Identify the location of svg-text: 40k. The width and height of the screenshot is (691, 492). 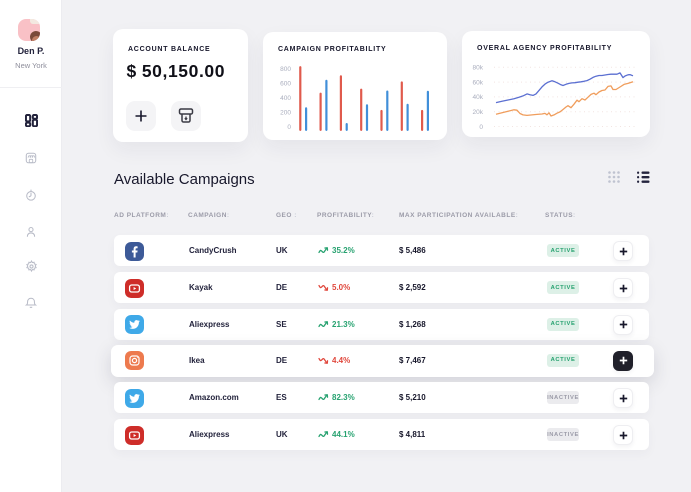
(478, 97).